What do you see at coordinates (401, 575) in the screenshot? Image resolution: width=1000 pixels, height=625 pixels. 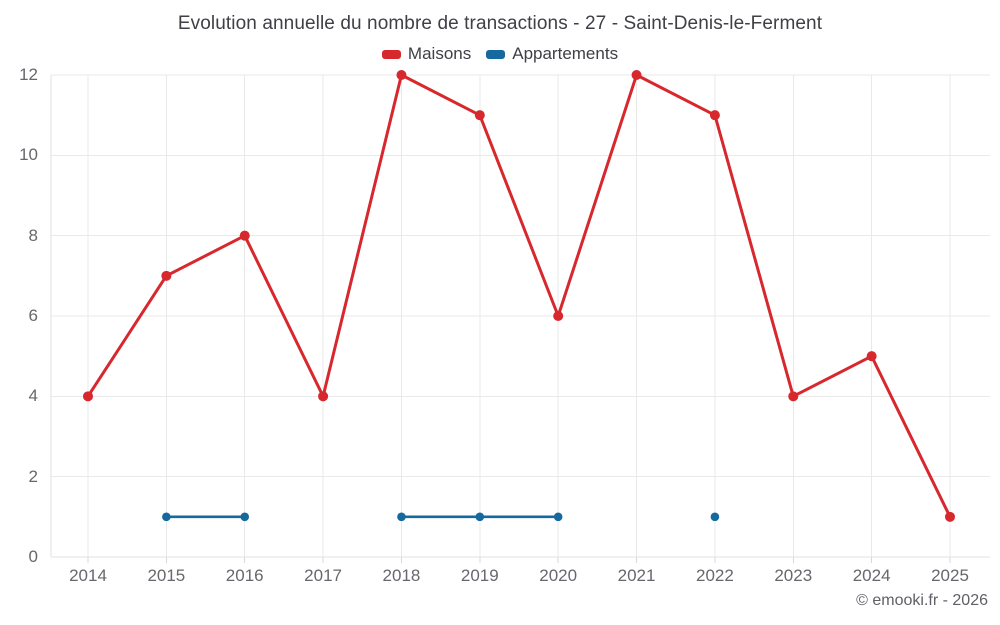 I see `x-tick-label: 2018` at bounding box center [401, 575].